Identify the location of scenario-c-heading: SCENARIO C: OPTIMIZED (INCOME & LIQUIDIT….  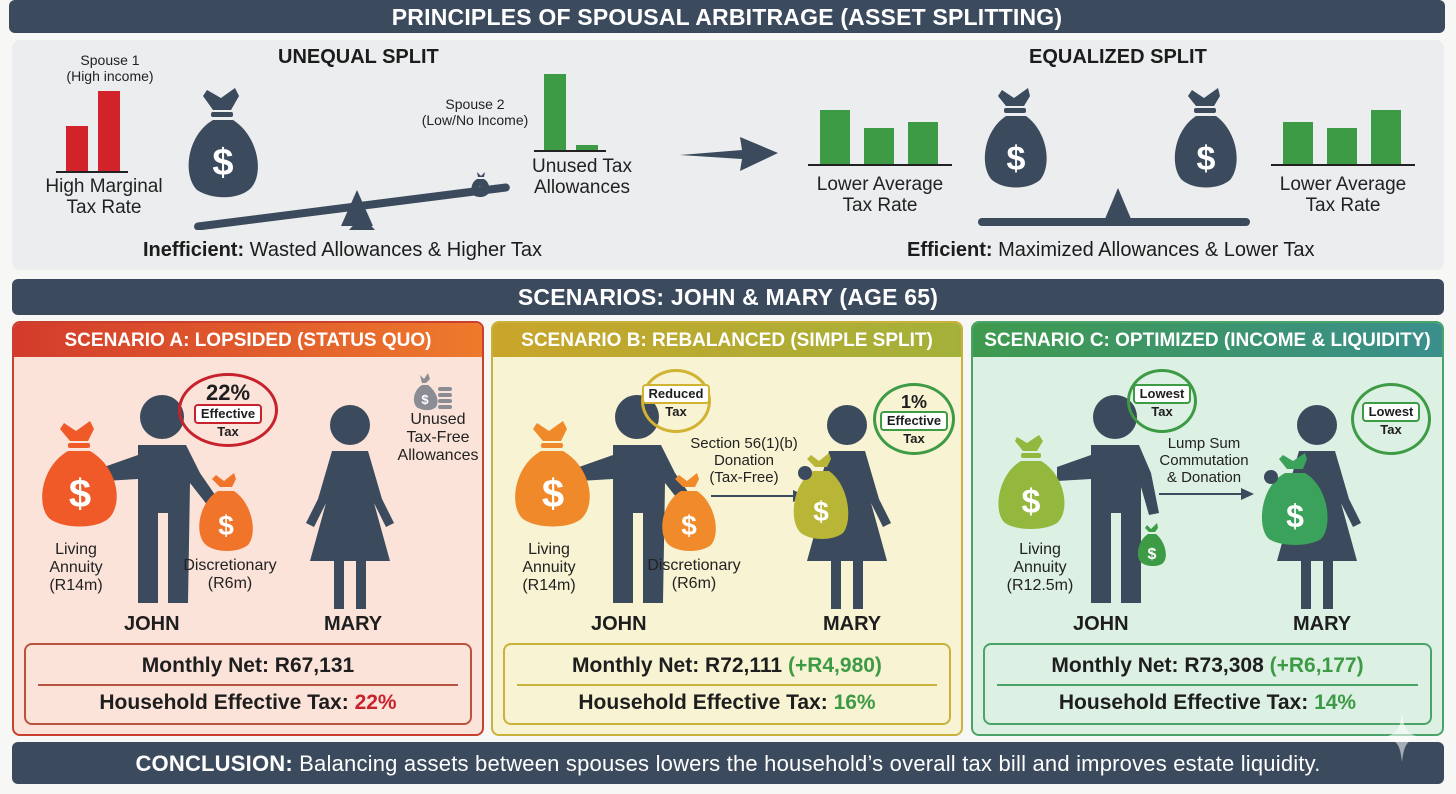
(1207, 340).